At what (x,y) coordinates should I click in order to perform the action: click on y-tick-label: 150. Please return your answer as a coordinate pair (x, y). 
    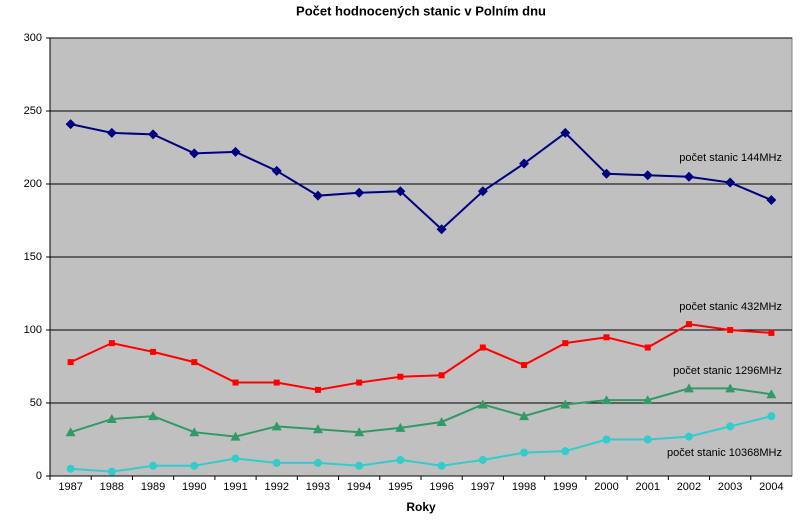
    Looking at the image, I should click on (33, 257).